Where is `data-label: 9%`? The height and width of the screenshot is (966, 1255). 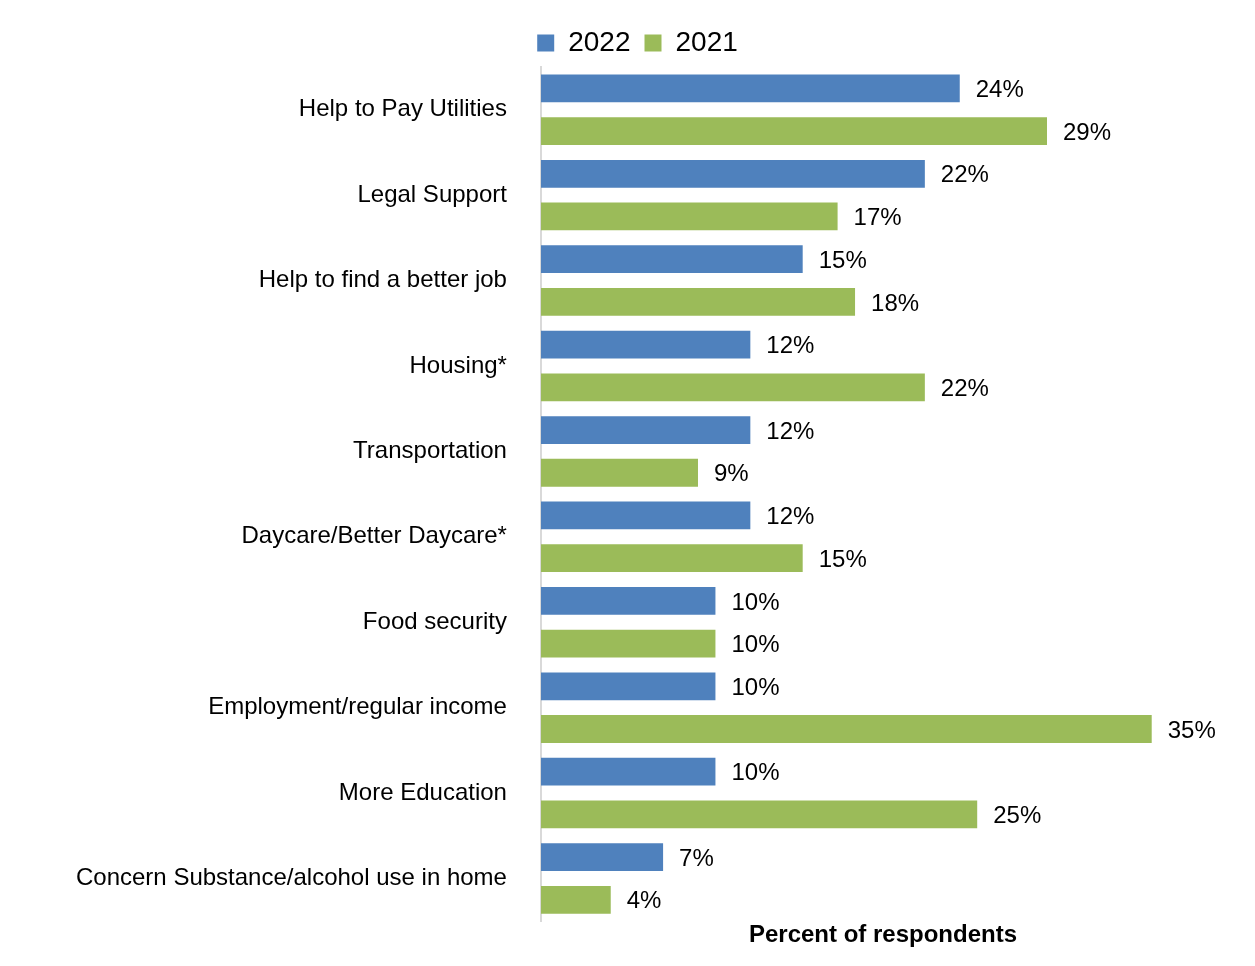
data-label: 9% is located at coordinates (731, 473).